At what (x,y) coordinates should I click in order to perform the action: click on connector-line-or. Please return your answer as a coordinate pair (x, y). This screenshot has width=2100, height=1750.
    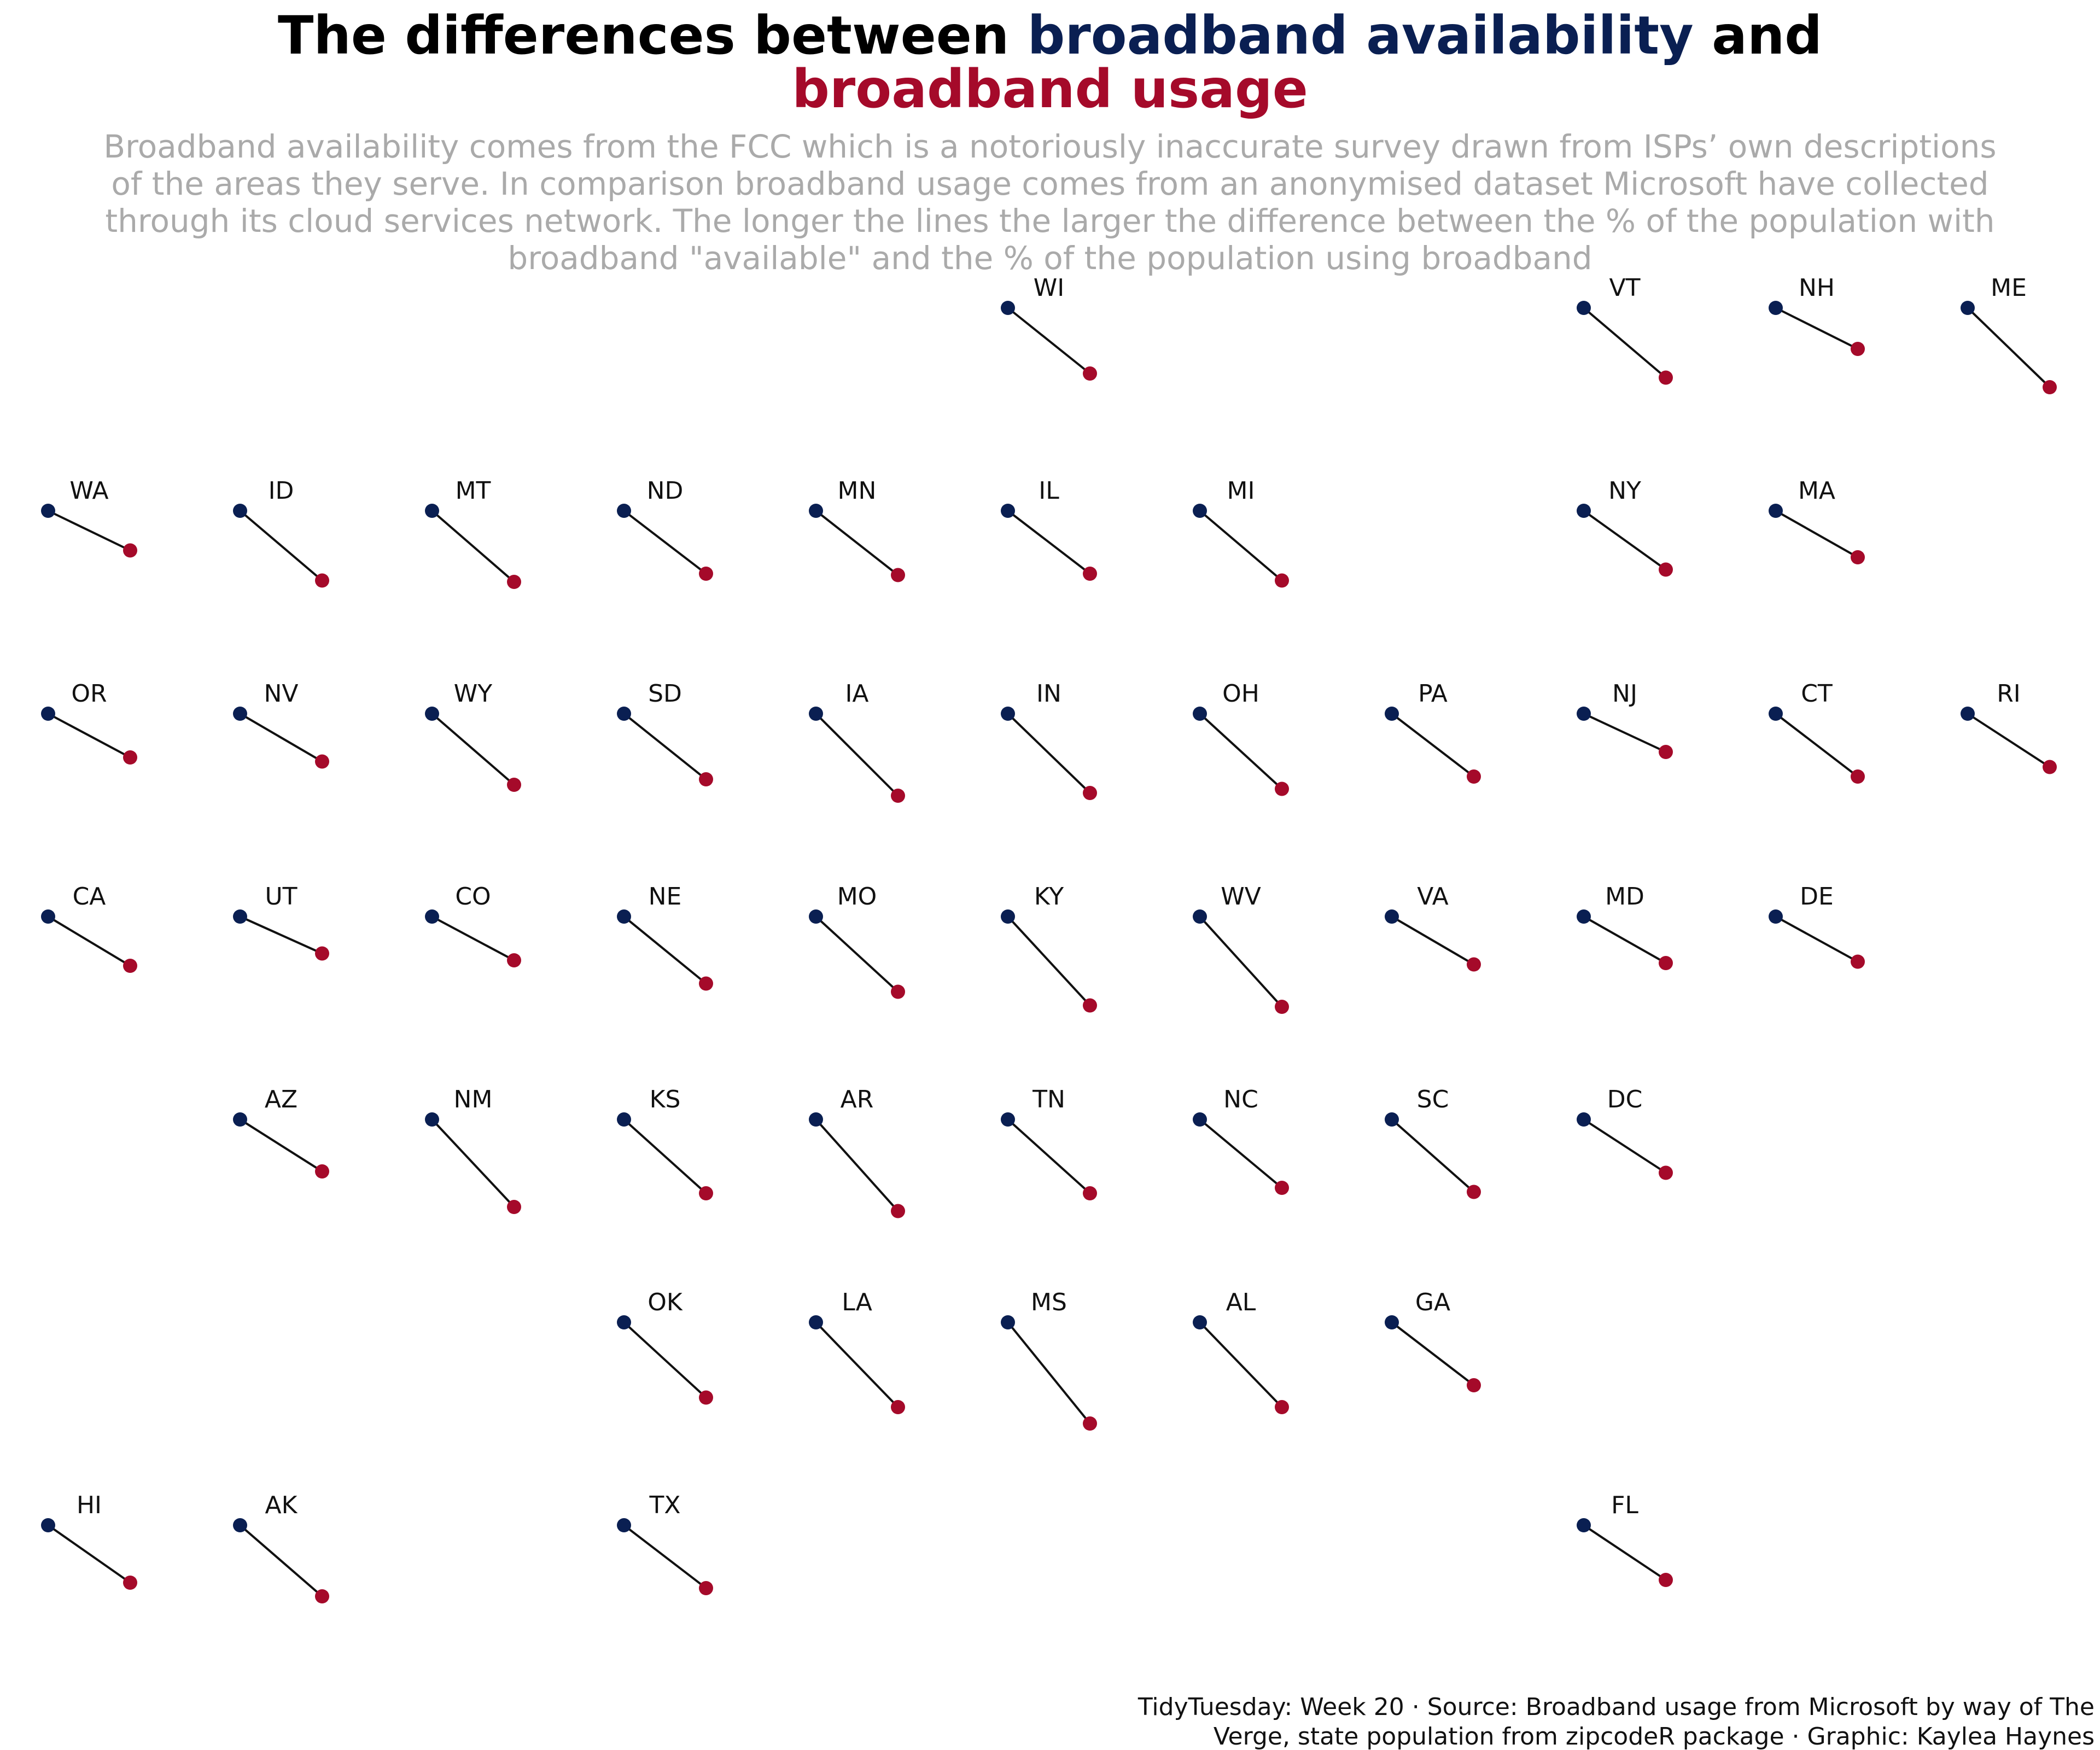
    Looking at the image, I should click on (89, 736).